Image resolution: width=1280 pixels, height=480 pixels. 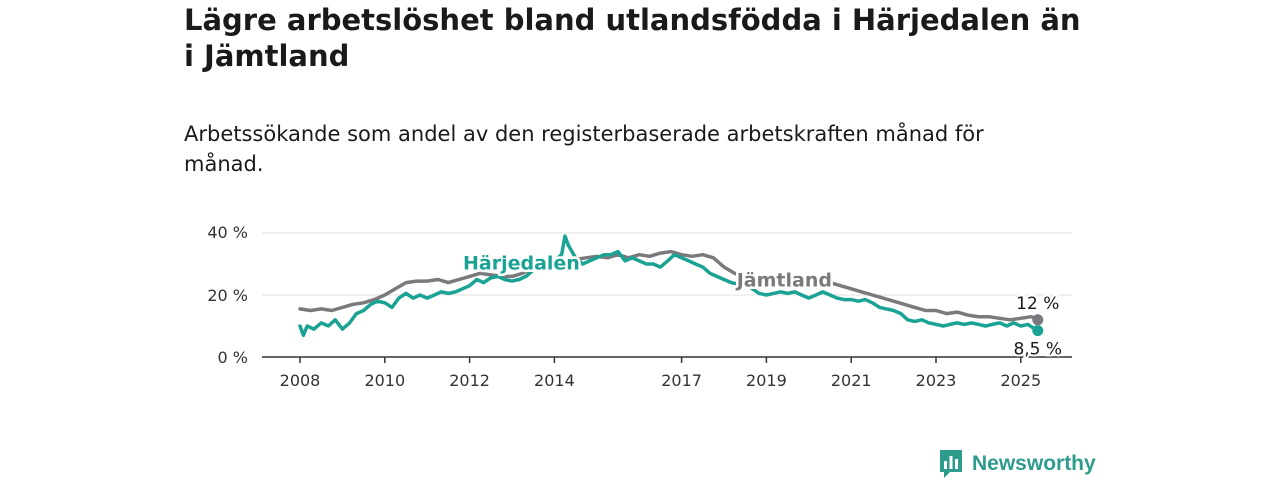 I want to click on newsworthy-logo: Newsworthy, so click(x=1017, y=464).